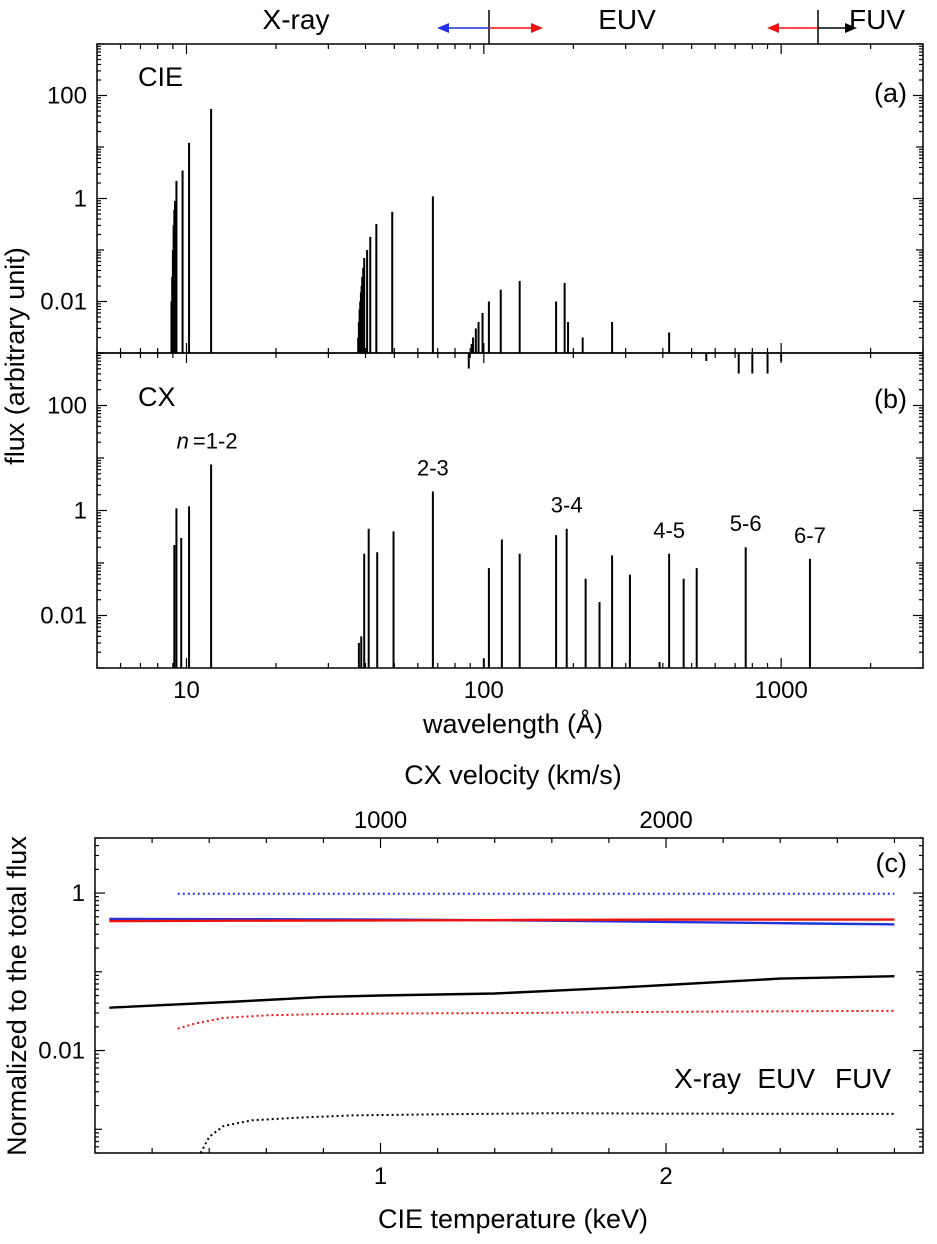 This screenshot has width=937, height=1244. I want to click on panel-a-y-tick-label: 100, so click(67, 96).